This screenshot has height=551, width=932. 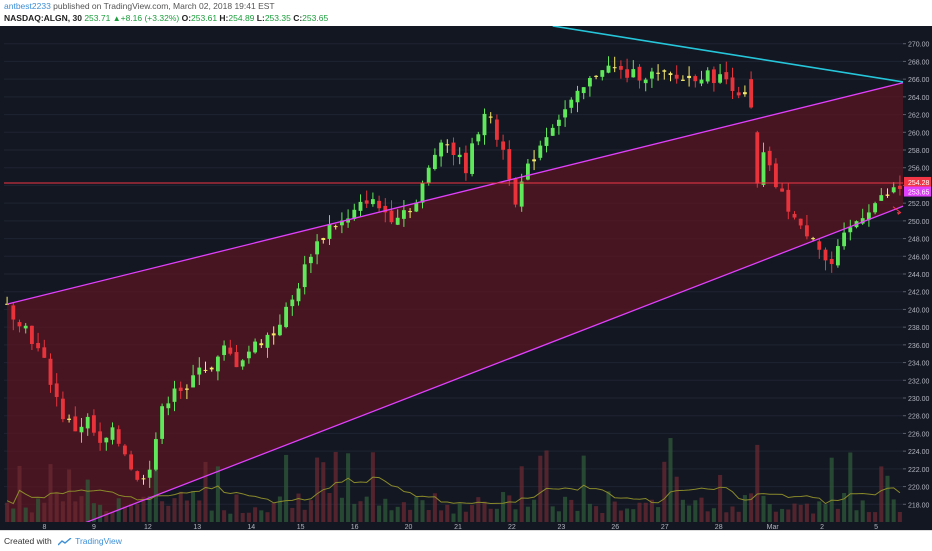 I want to click on created-with-text: Created with, so click(x=28, y=541).